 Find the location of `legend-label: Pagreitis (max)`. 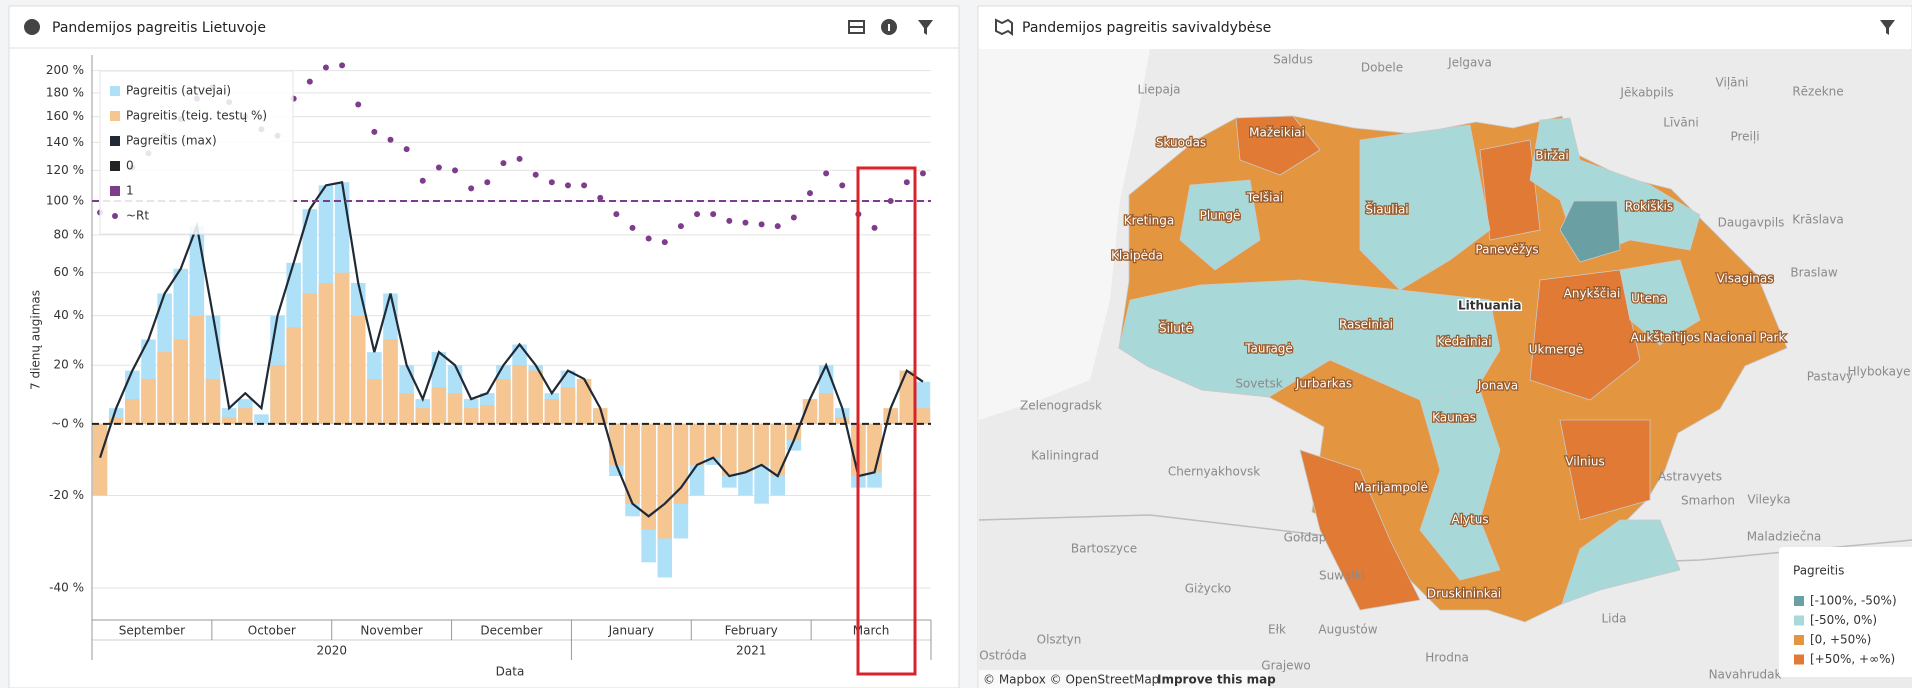

legend-label: Pagreitis (max) is located at coordinates (171, 141).